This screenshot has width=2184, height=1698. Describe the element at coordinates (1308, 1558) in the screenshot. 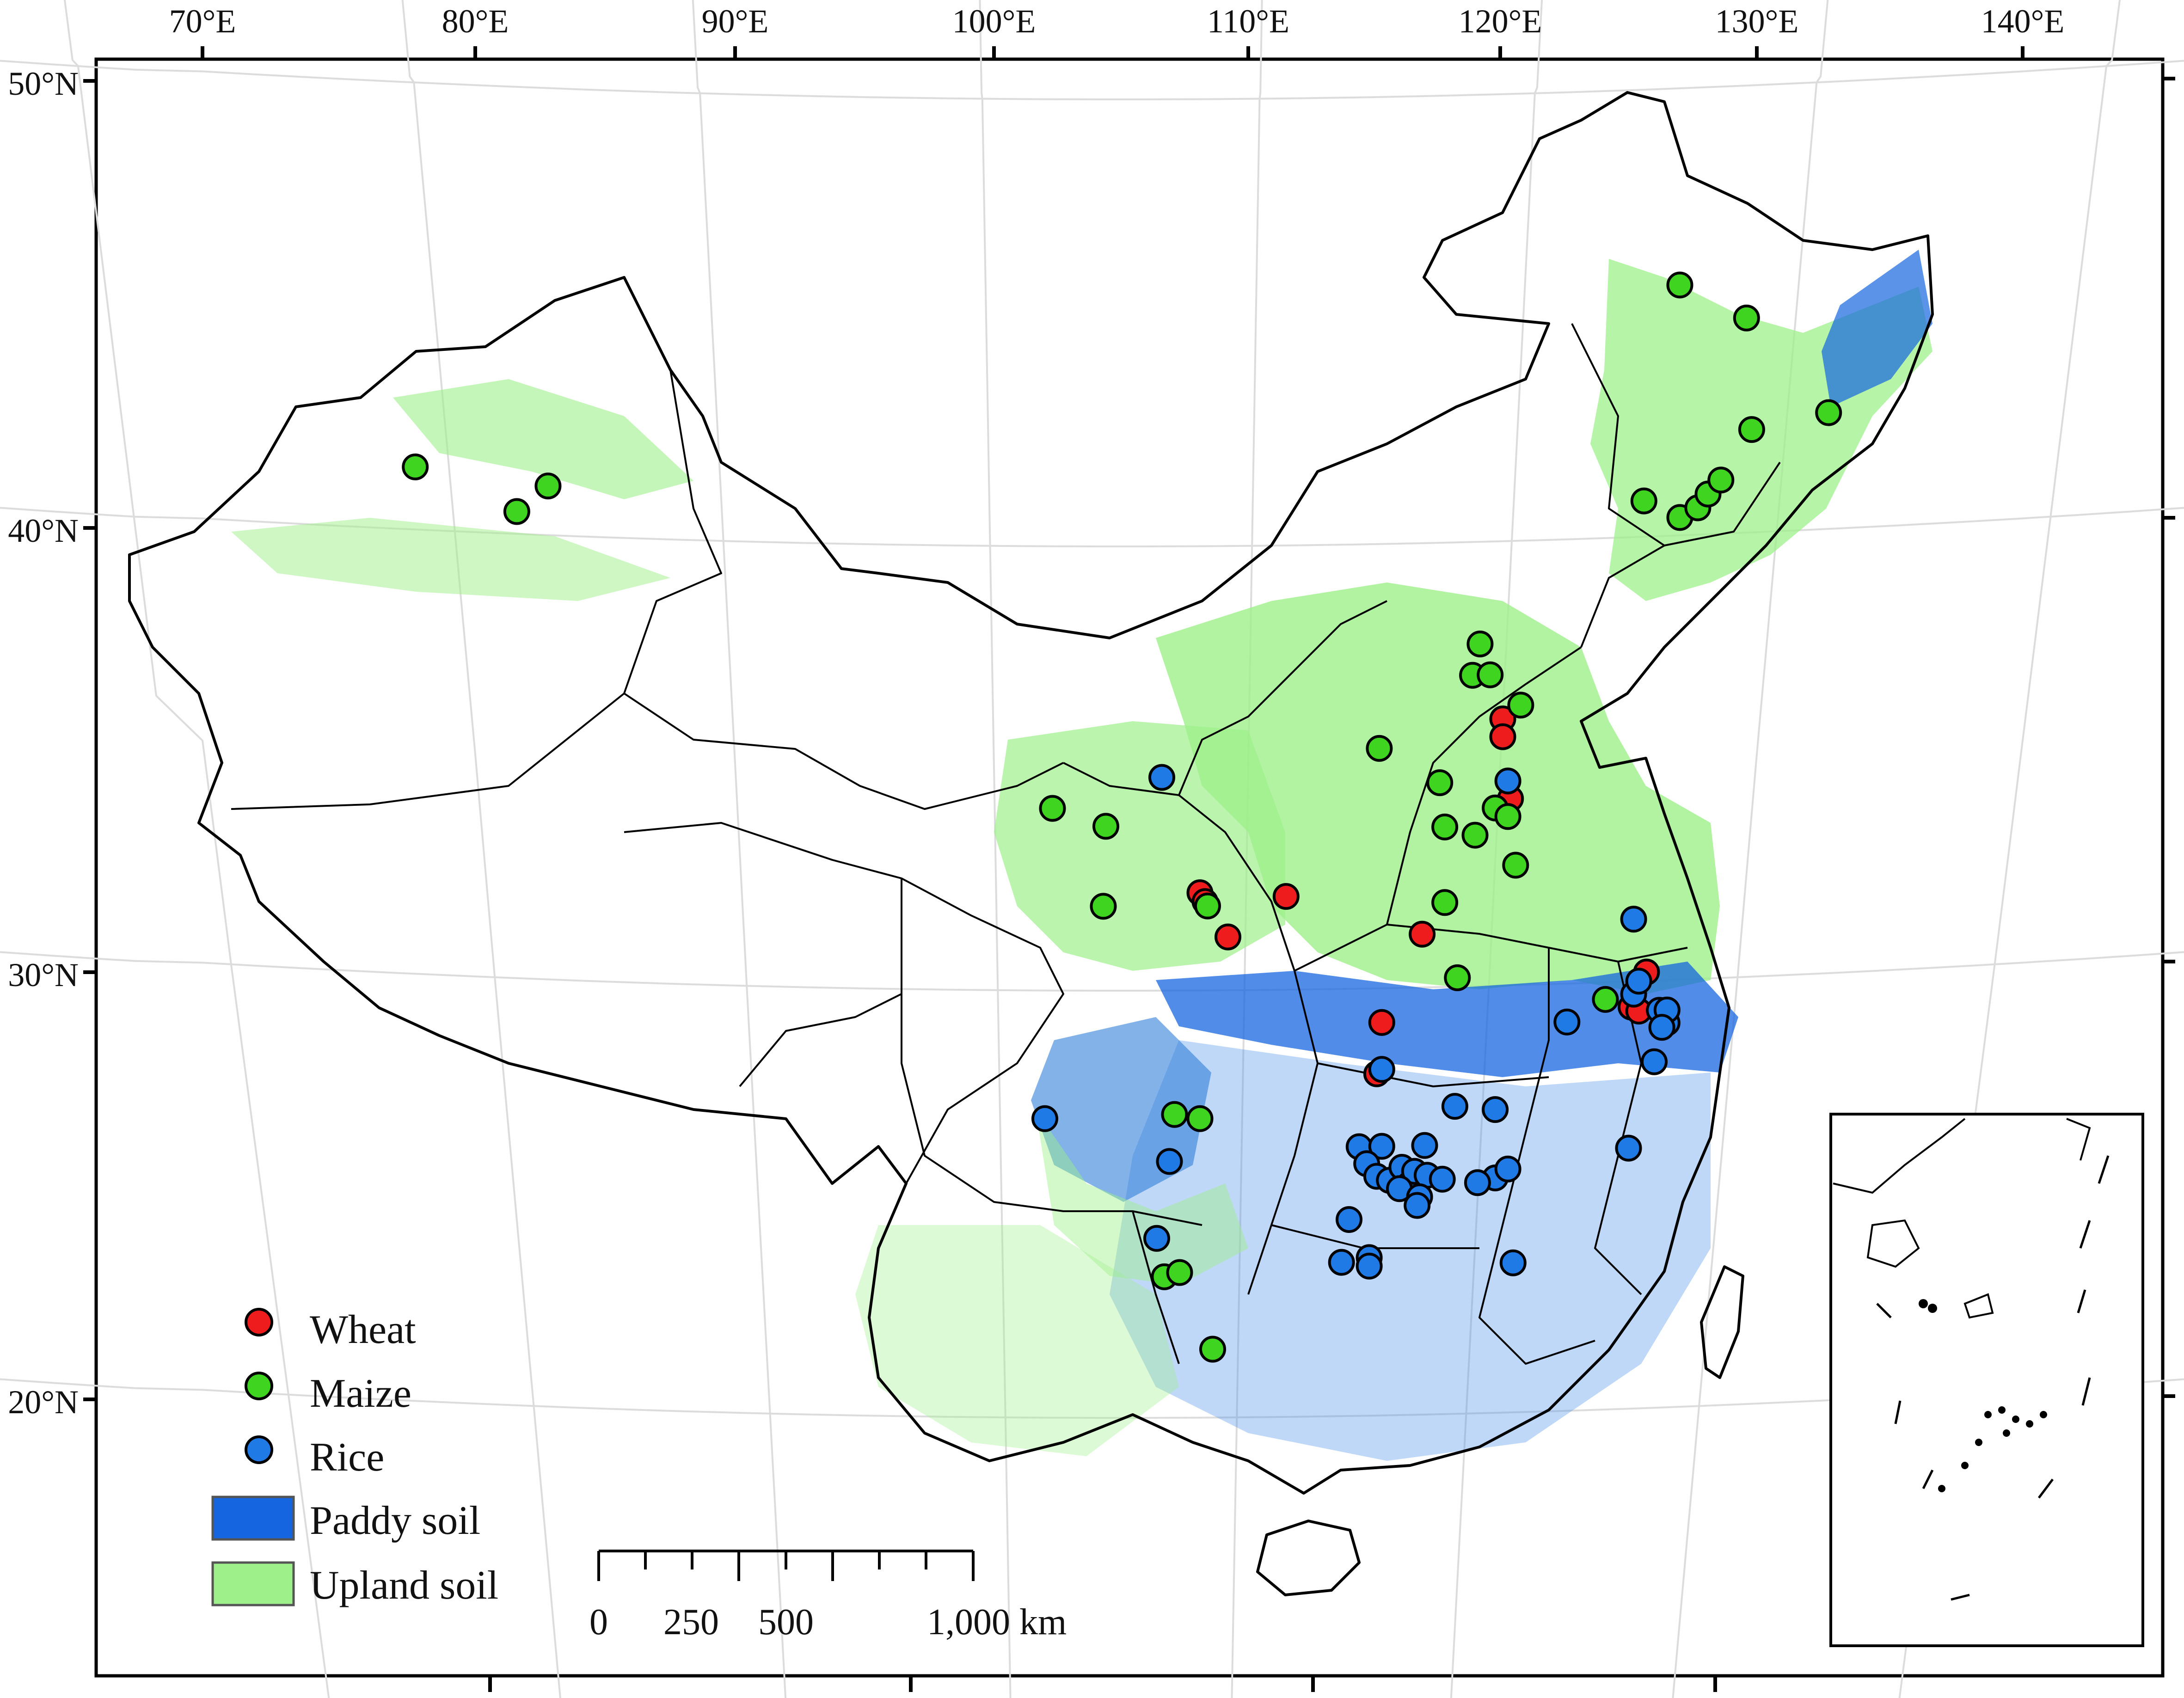

I see `hainan` at that location.